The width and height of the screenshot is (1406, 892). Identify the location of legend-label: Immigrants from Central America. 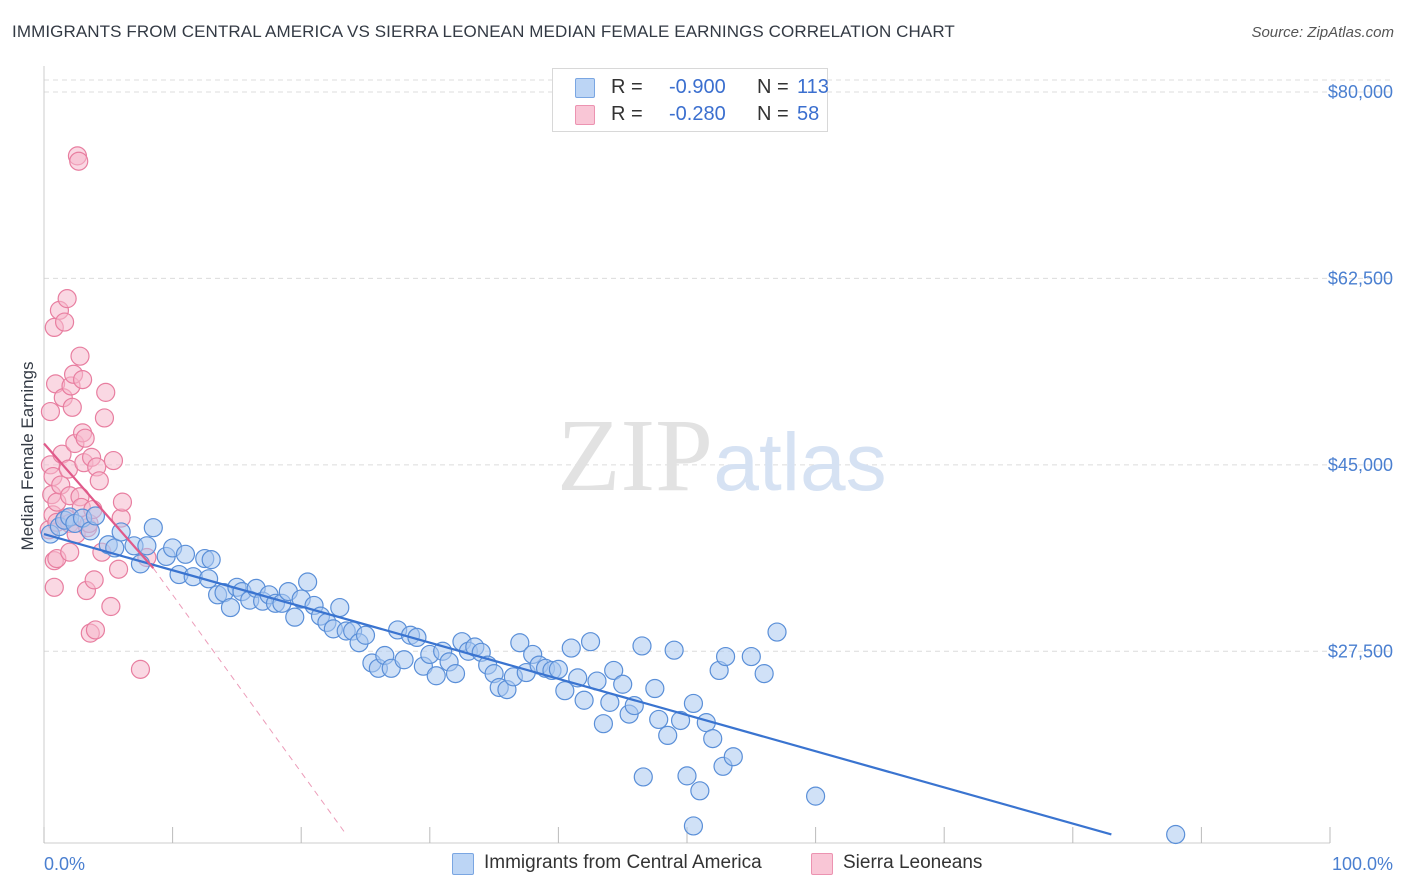
(623, 862).